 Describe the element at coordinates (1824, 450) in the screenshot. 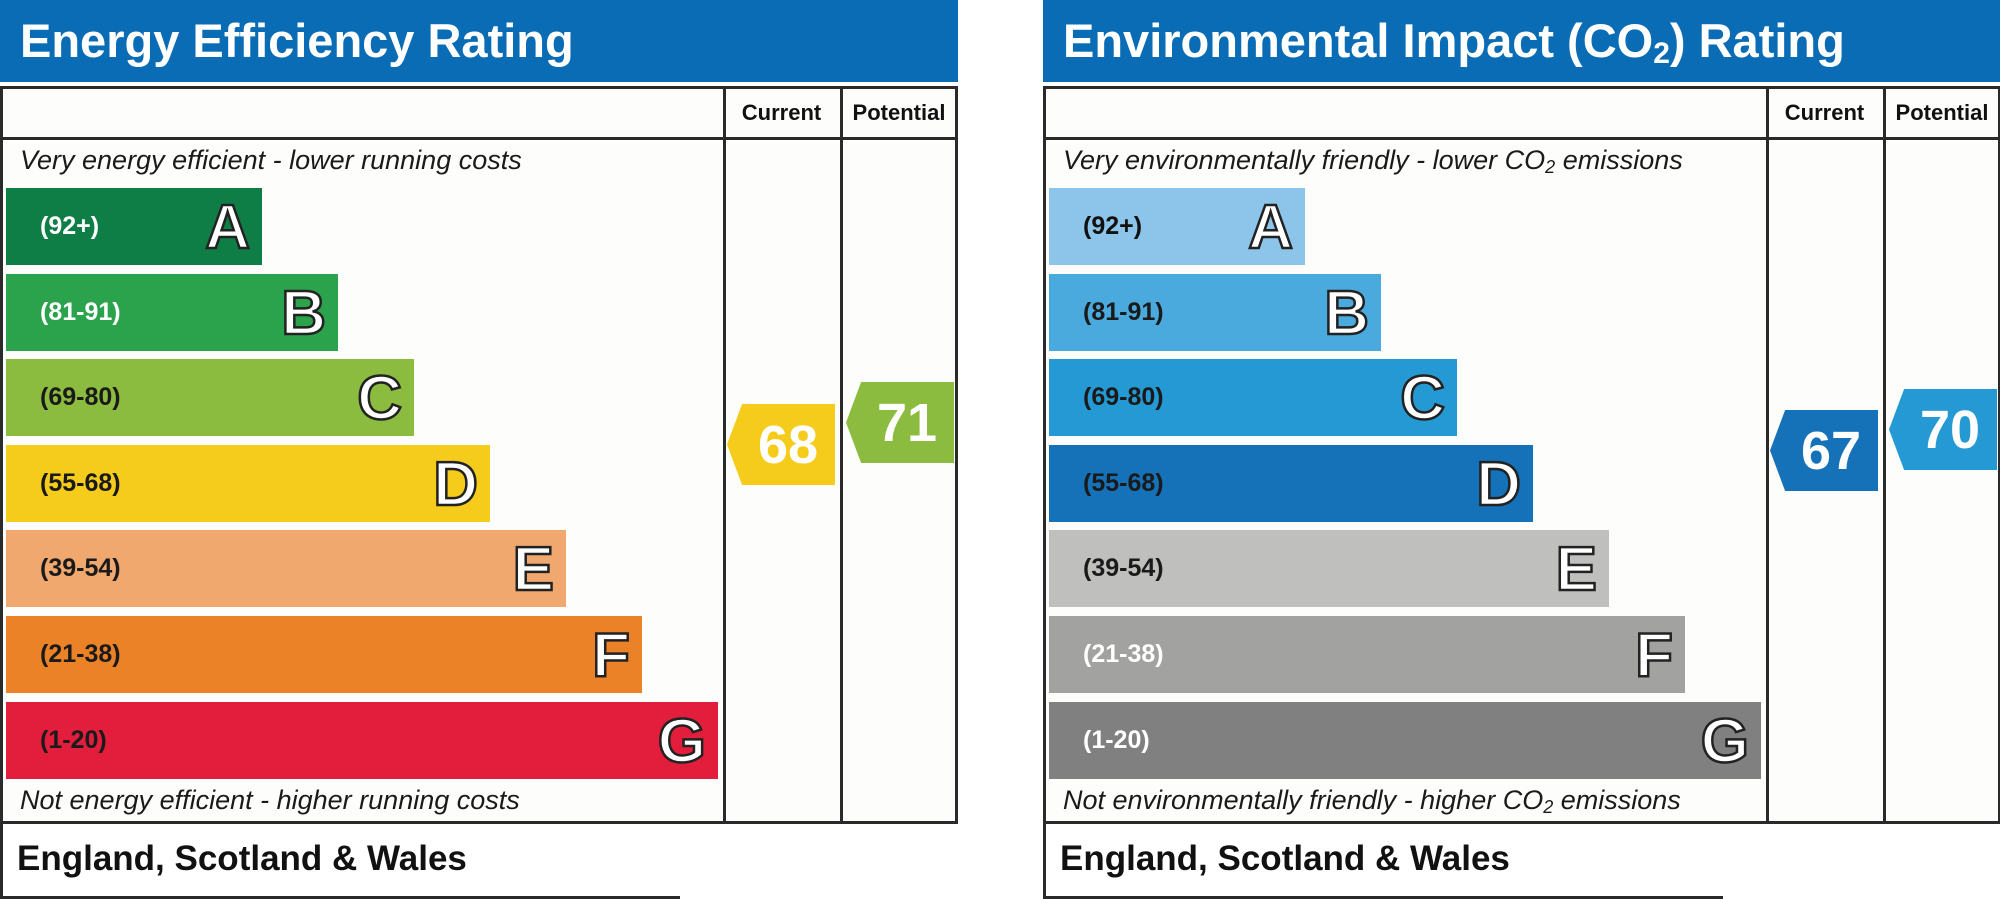

I see `current-rating-arrow: 67` at that location.